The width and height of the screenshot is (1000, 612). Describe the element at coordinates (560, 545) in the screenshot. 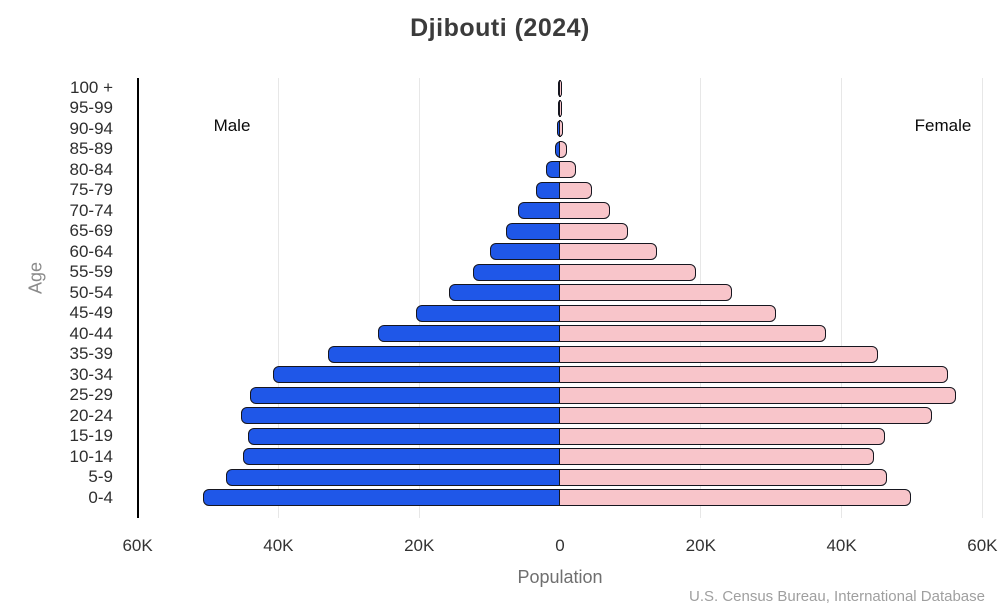

I see `x-tick-label: 0` at that location.